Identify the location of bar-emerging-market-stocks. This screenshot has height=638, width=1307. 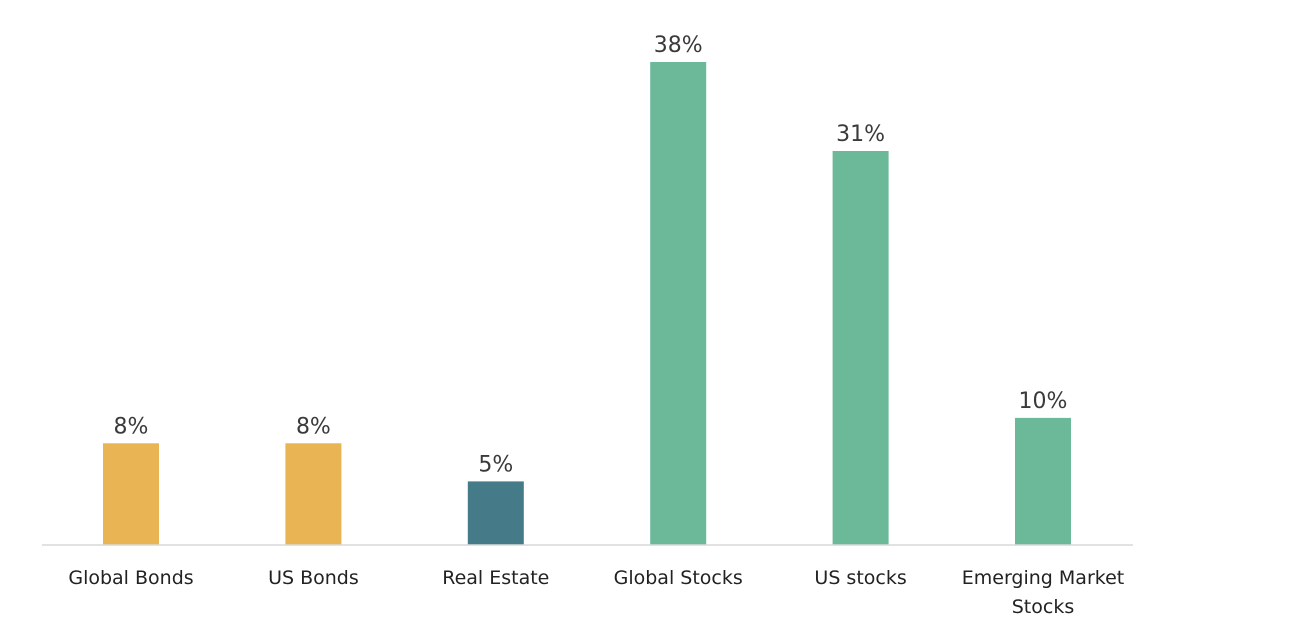
(1043, 481).